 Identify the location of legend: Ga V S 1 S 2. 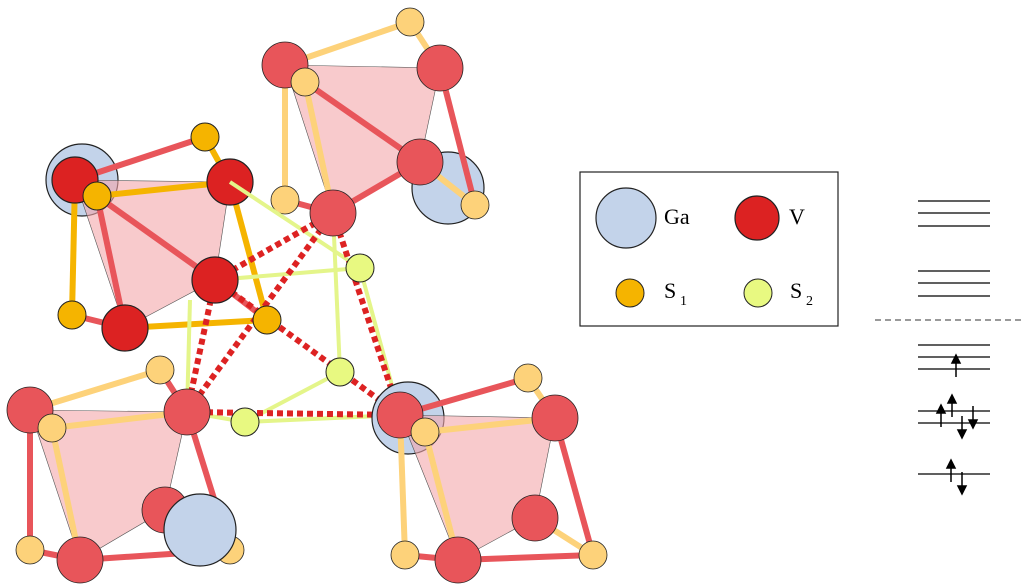
(709, 249).